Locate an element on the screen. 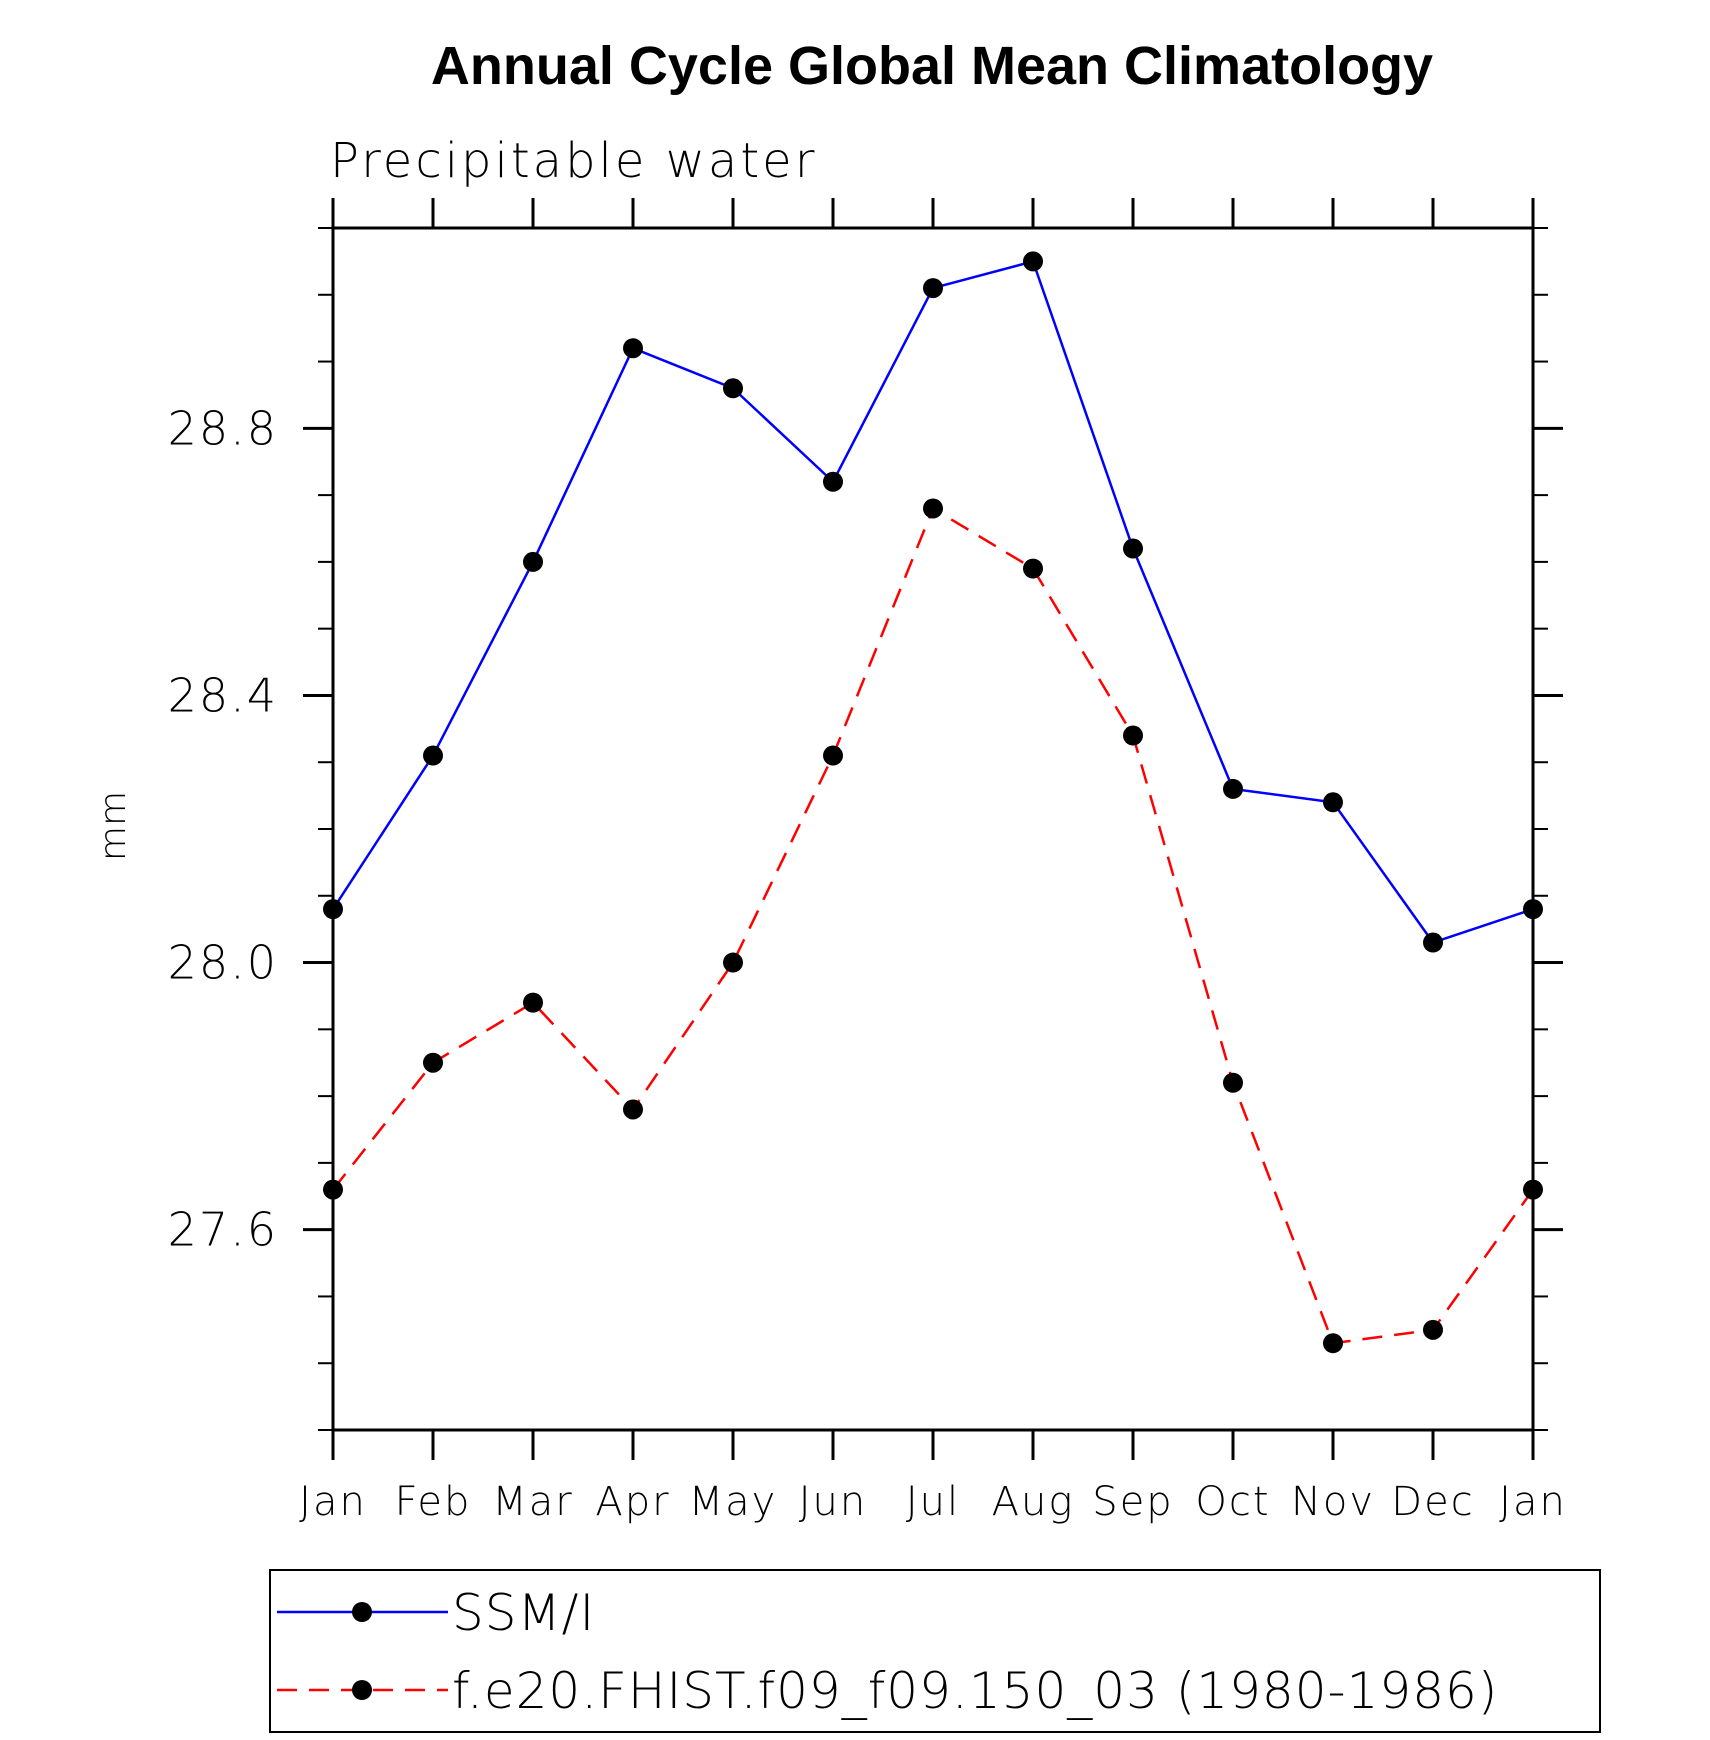 Image resolution: width=1710 pixels, height=1740 pixels. chart-subtitle: Precipitable water is located at coordinates (573, 161).